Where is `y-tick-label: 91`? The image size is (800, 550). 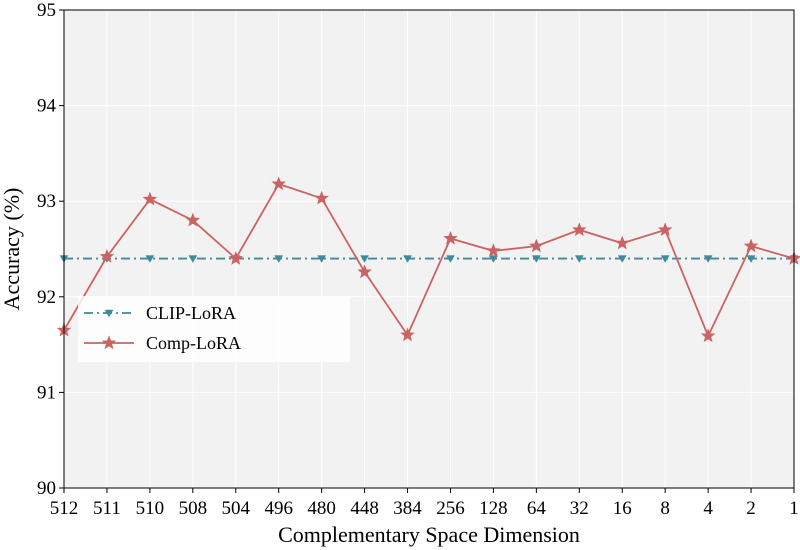
y-tick-label: 91 is located at coordinates (46, 392).